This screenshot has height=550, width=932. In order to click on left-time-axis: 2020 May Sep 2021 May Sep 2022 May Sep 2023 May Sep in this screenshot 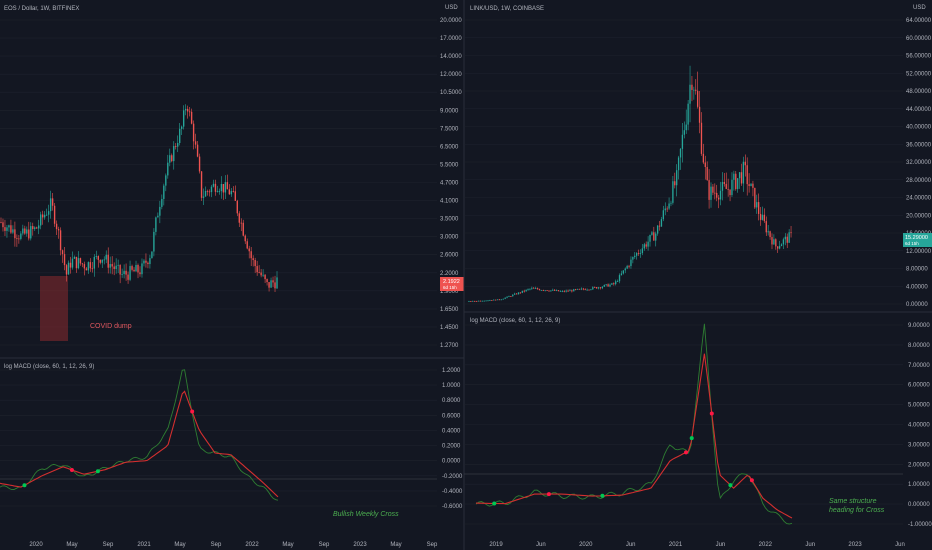, I will do `click(233, 545)`.